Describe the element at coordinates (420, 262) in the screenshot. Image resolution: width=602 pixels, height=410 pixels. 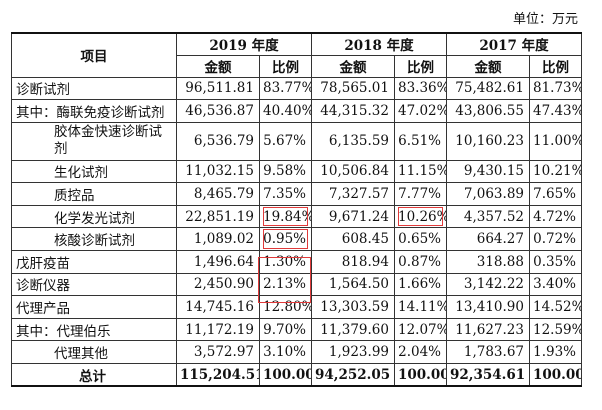
I see `cell-ratio: 0.87%` at that location.